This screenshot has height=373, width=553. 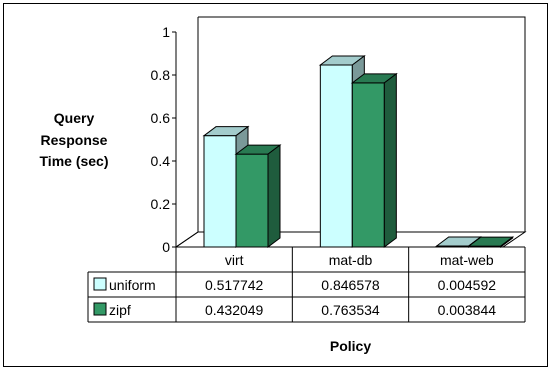 I want to click on y-axis-label-line: Time (sec), so click(x=74, y=161).